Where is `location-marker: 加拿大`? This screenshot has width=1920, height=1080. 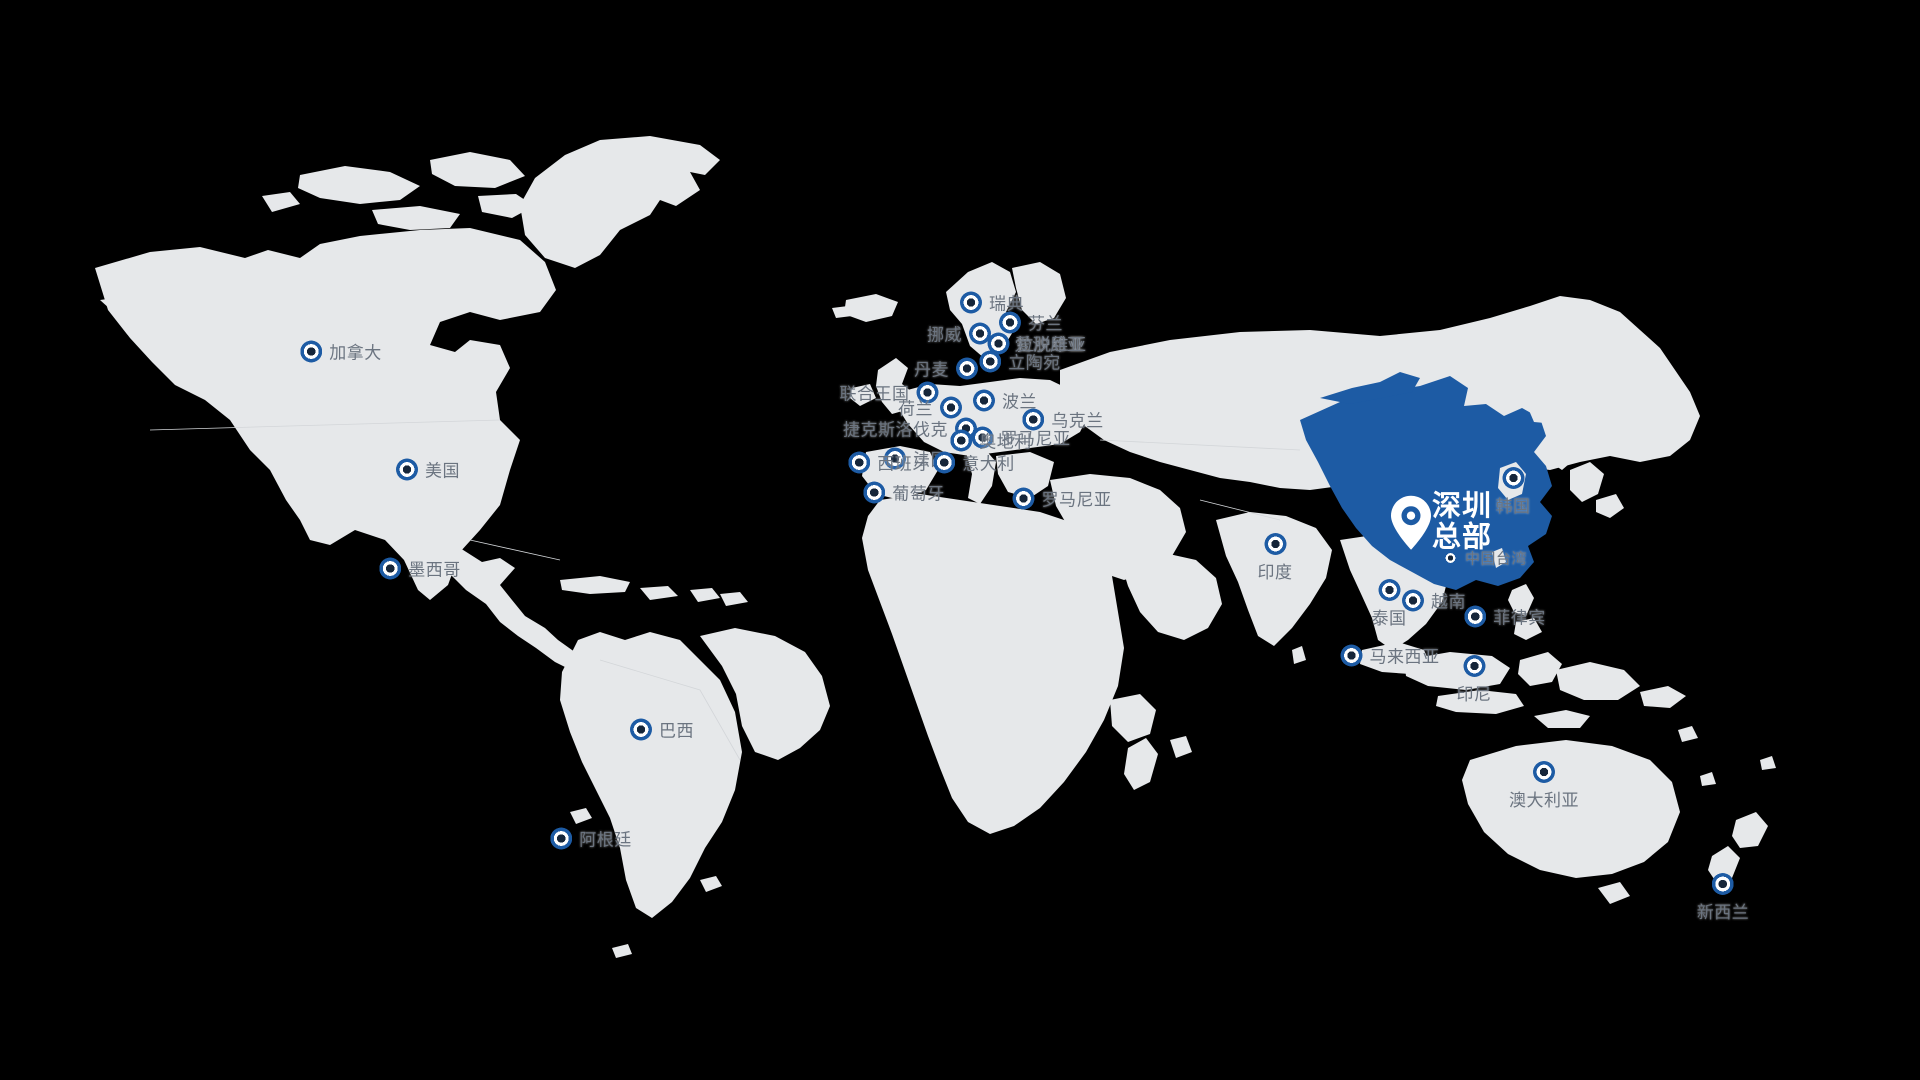 location-marker: 加拿大 is located at coordinates (341, 351).